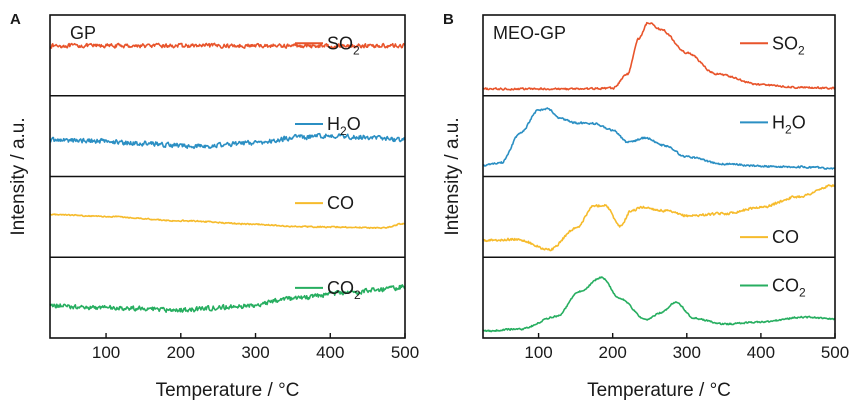 The image size is (855, 400). Describe the element at coordinates (529, 33) in the screenshot. I see `sample-label: MEO-GP` at that location.